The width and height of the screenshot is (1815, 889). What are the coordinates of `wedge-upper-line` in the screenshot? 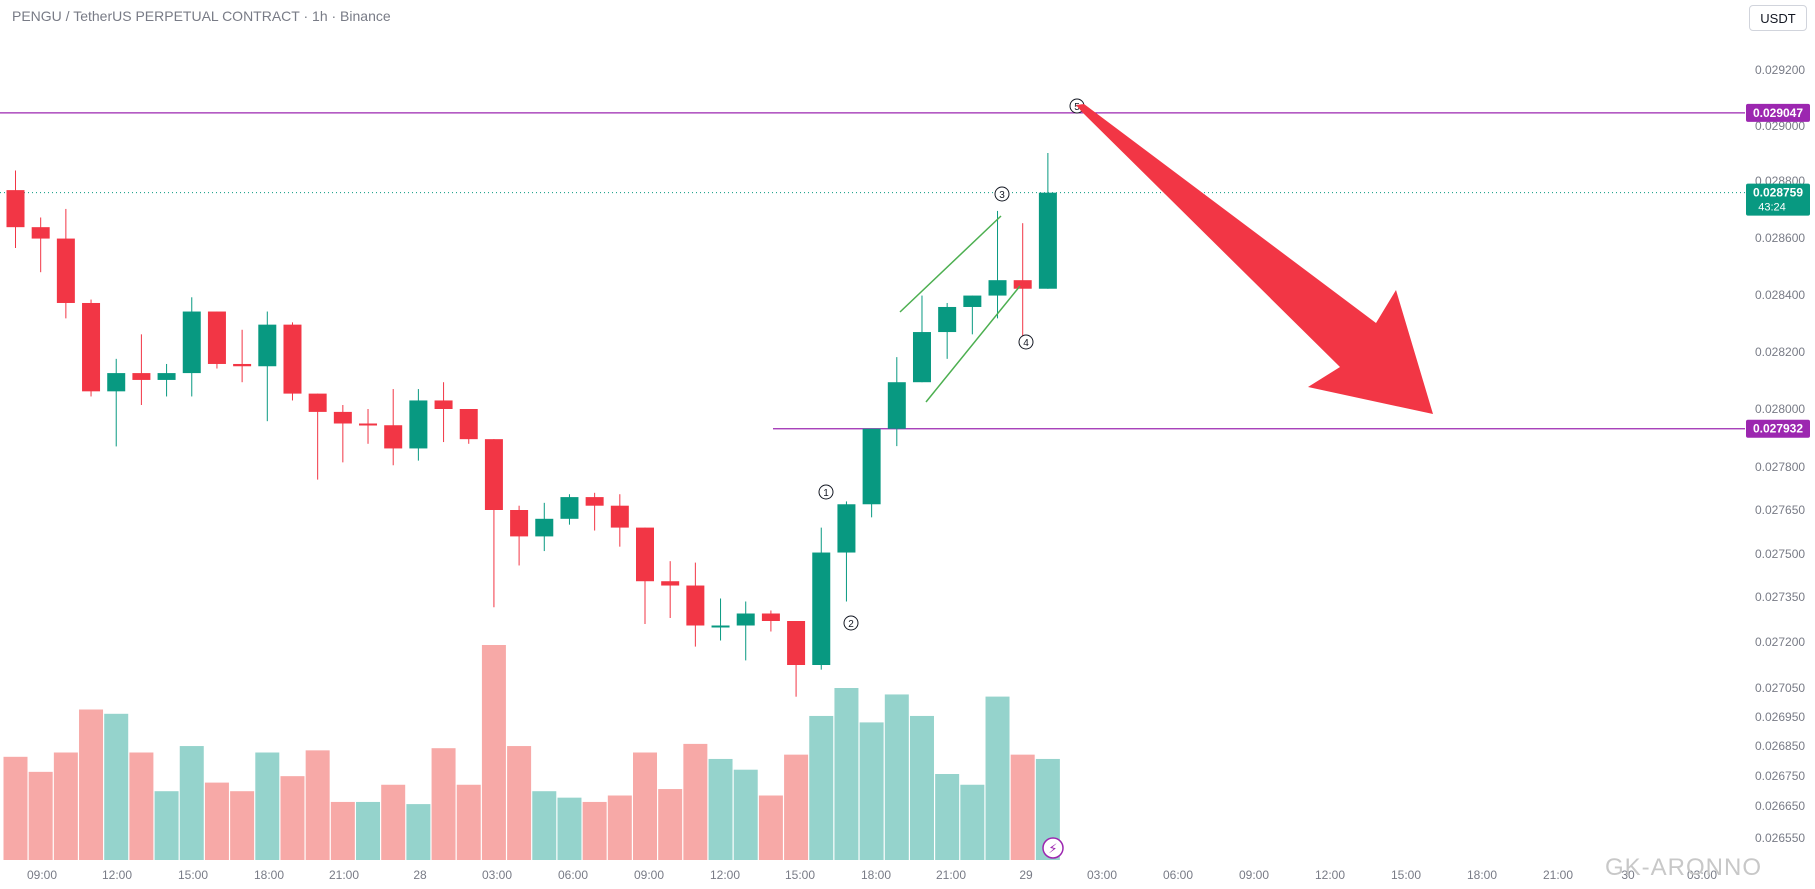 It's located at (950, 264).